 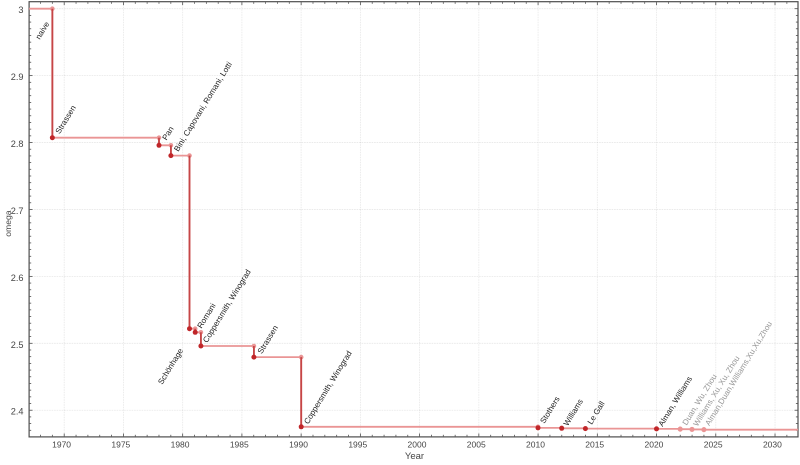 What do you see at coordinates (120, 445) in the screenshot?
I see `svg-text: 1975` at bounding box center [120, 445].